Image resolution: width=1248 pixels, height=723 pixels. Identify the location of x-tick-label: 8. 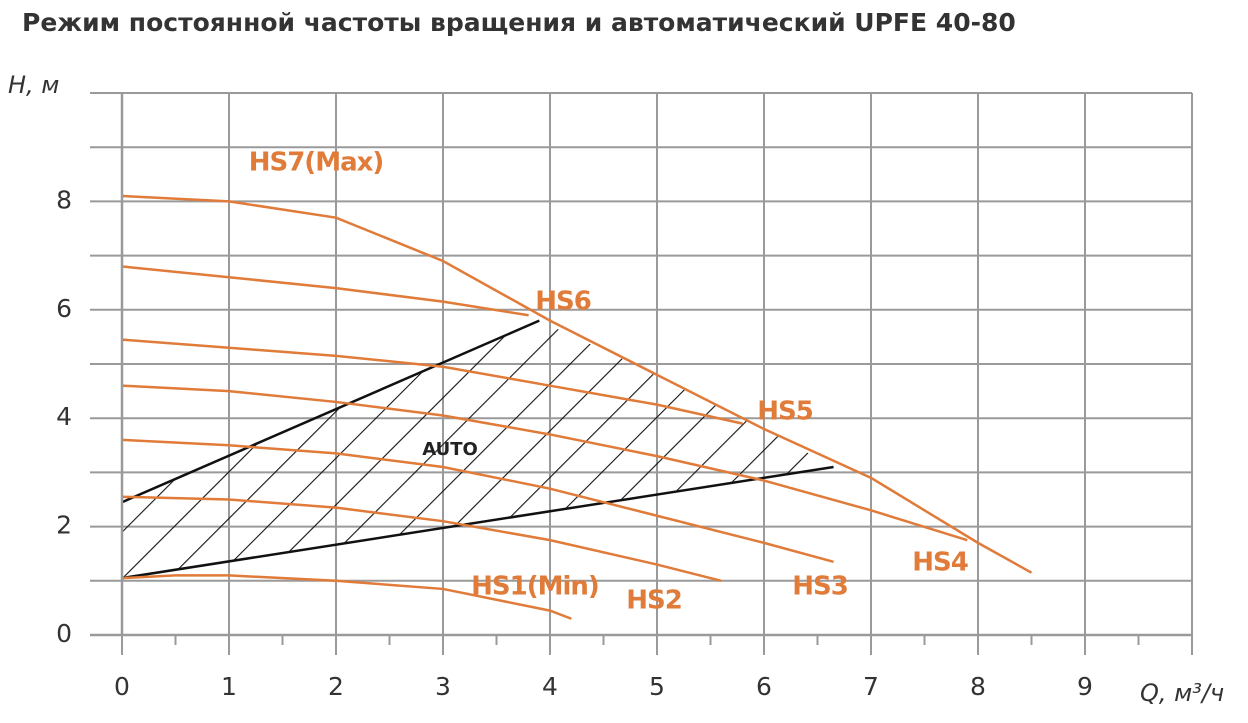
(978, 686).